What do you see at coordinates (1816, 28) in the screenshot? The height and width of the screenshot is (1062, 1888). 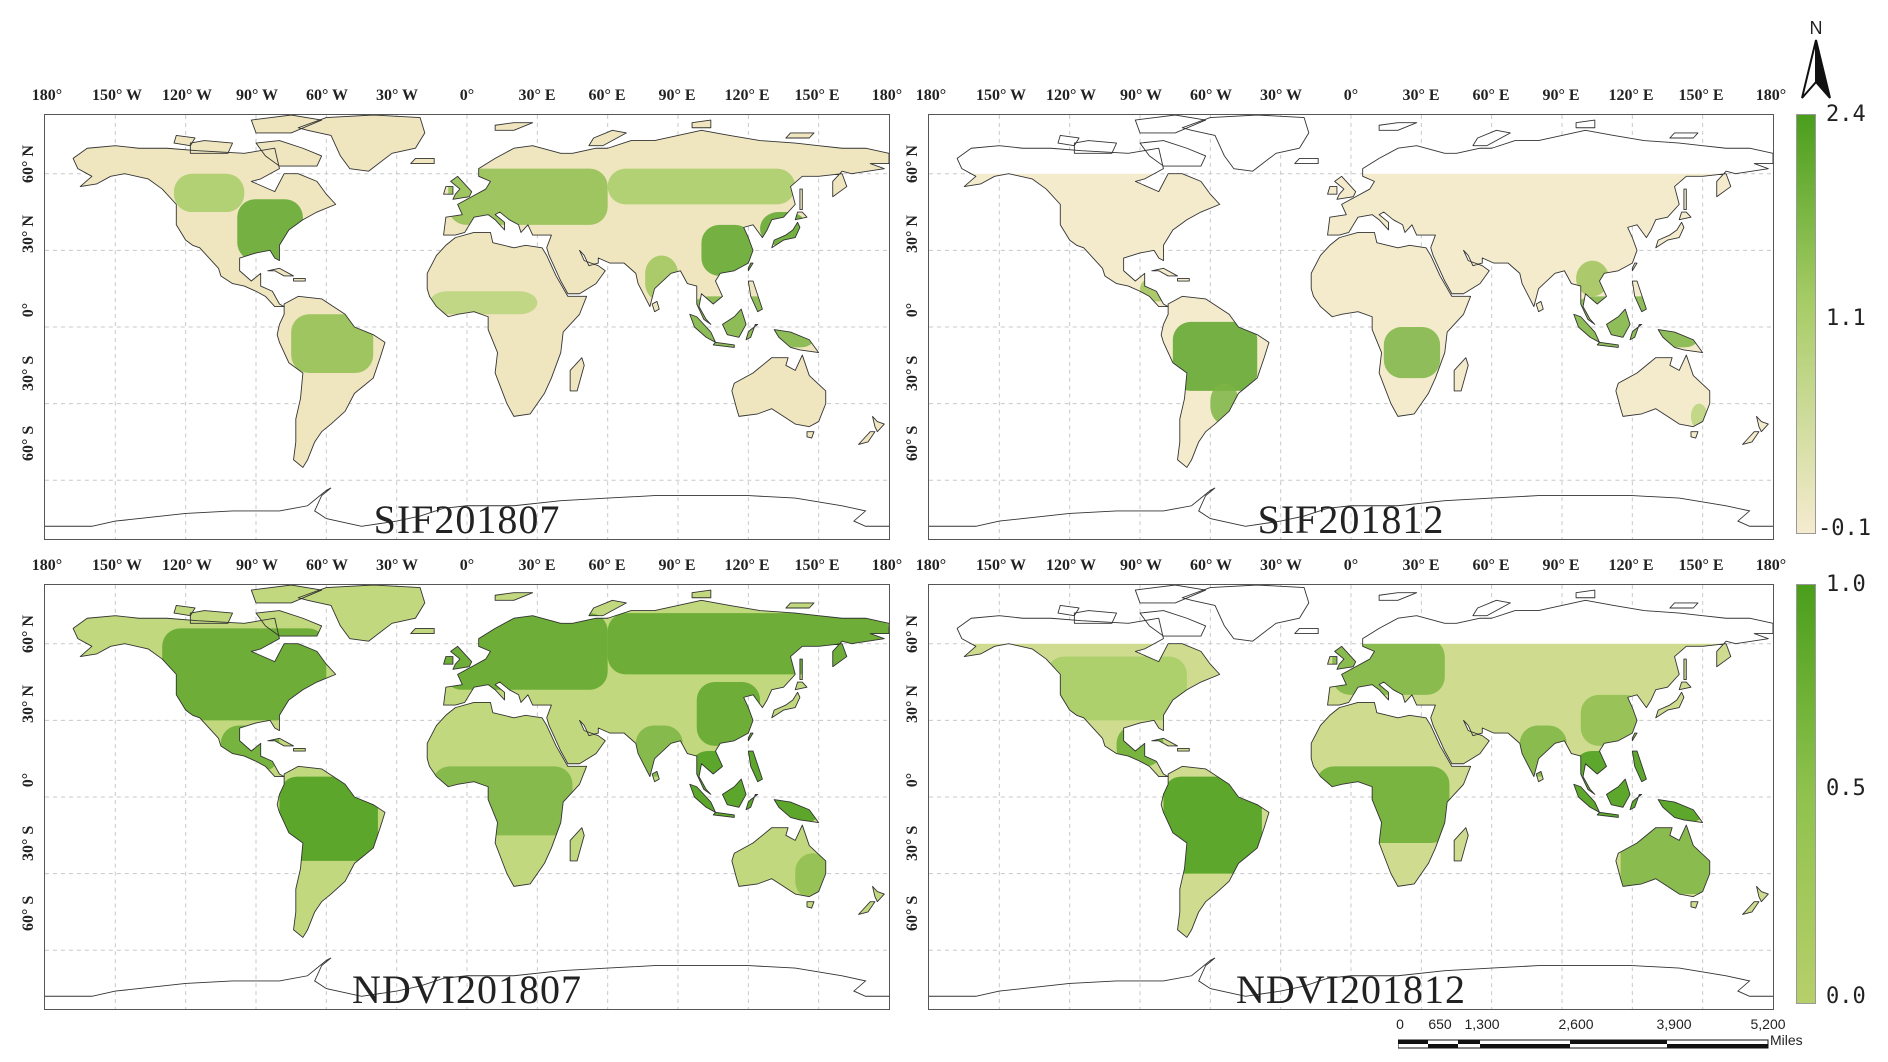 I see `north-arrow-label: N` at bounding box center [1816, 28].